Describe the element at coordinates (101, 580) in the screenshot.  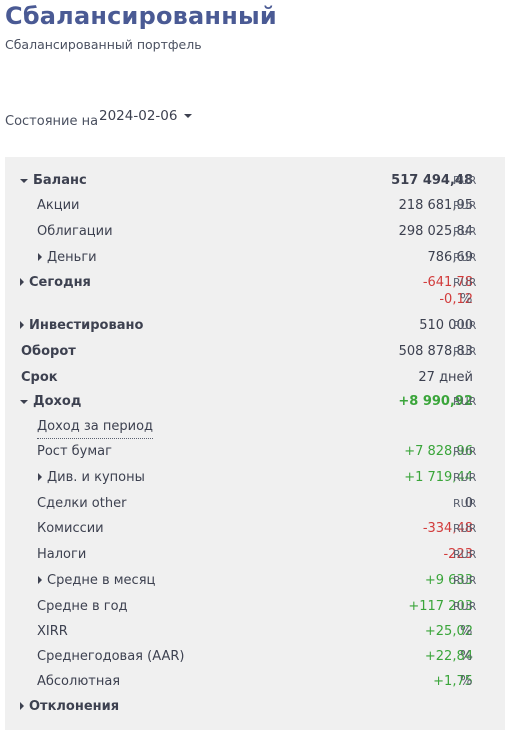
I see `avg-month-label: Средне в месяц` at that location.